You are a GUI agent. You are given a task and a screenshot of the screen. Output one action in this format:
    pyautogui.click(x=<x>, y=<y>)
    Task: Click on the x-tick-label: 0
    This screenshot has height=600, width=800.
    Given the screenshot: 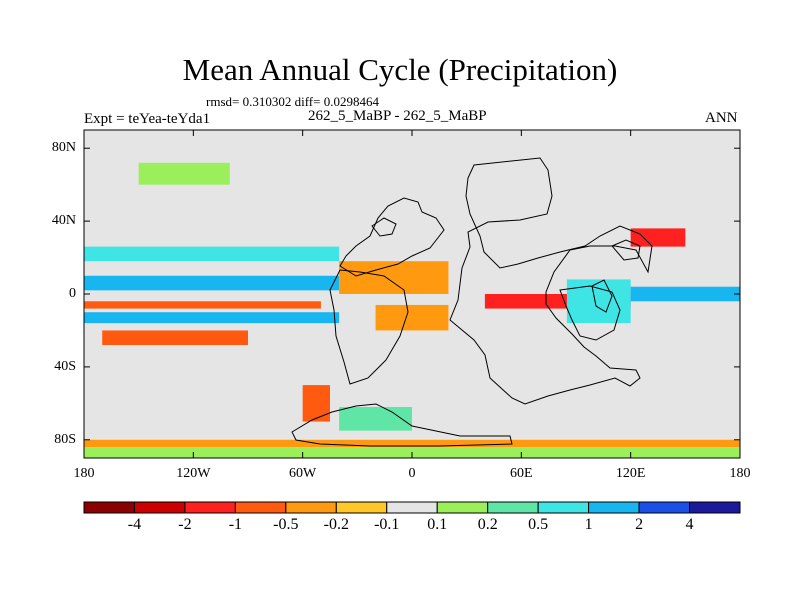 What is the action you would take?
    pyautogui.click(x=412, y=473)
    